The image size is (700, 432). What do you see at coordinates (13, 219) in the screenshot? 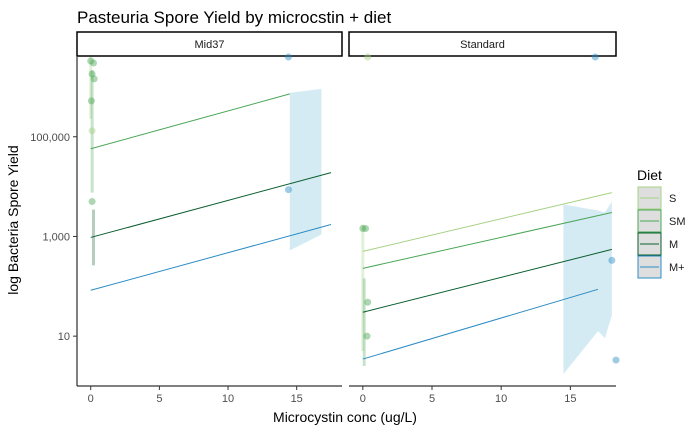
I see `y-axis-label: log Bacteria Spore Yield` at bounding box center [13, 219].